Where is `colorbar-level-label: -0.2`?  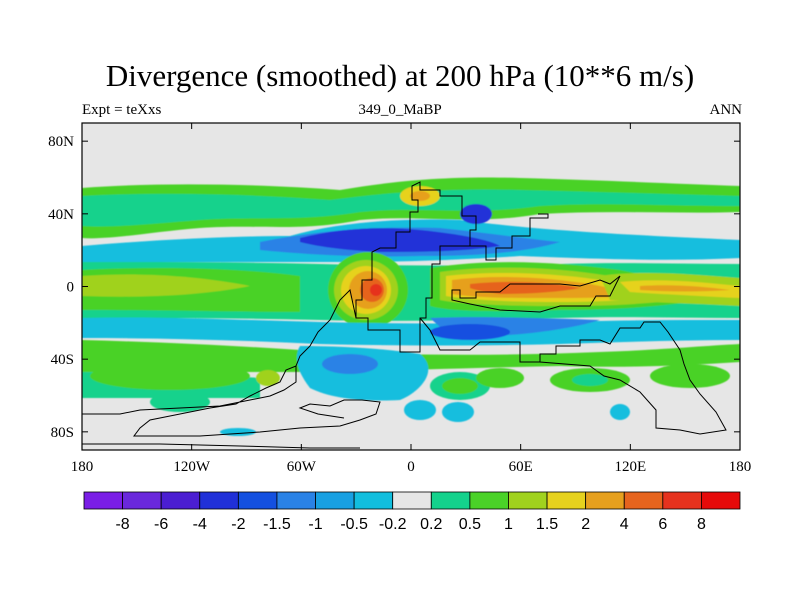 colorbar-level-label: -0.2 is located at coordinates (393, 524).